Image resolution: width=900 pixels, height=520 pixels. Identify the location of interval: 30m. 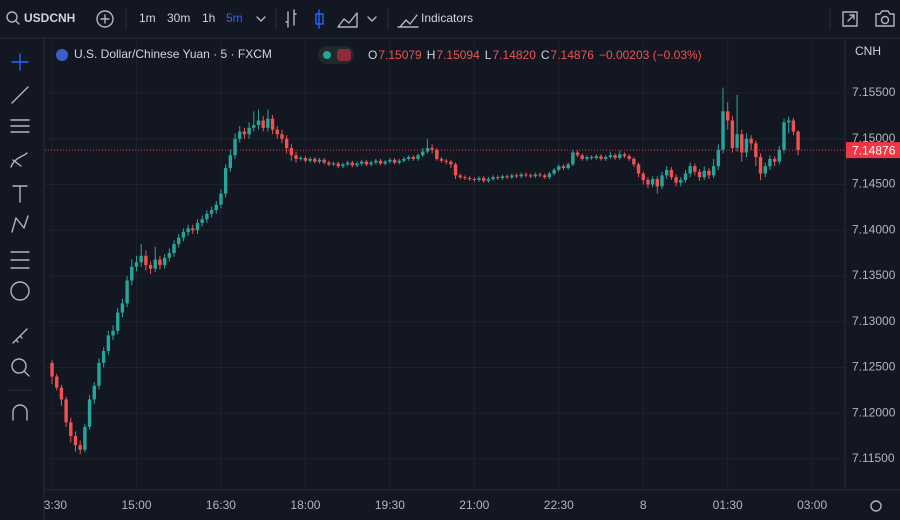
(178, 18).